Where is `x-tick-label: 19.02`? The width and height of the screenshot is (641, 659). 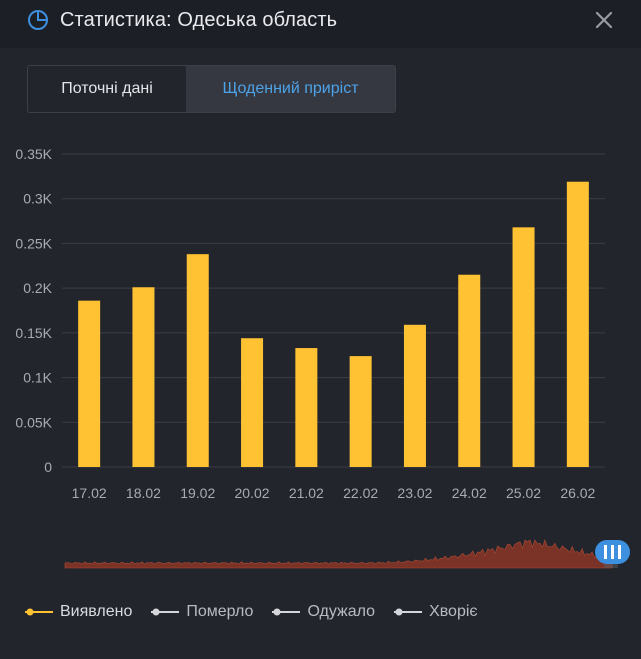 x-tick-label: 19.02 is located at coordinates (197, 493).